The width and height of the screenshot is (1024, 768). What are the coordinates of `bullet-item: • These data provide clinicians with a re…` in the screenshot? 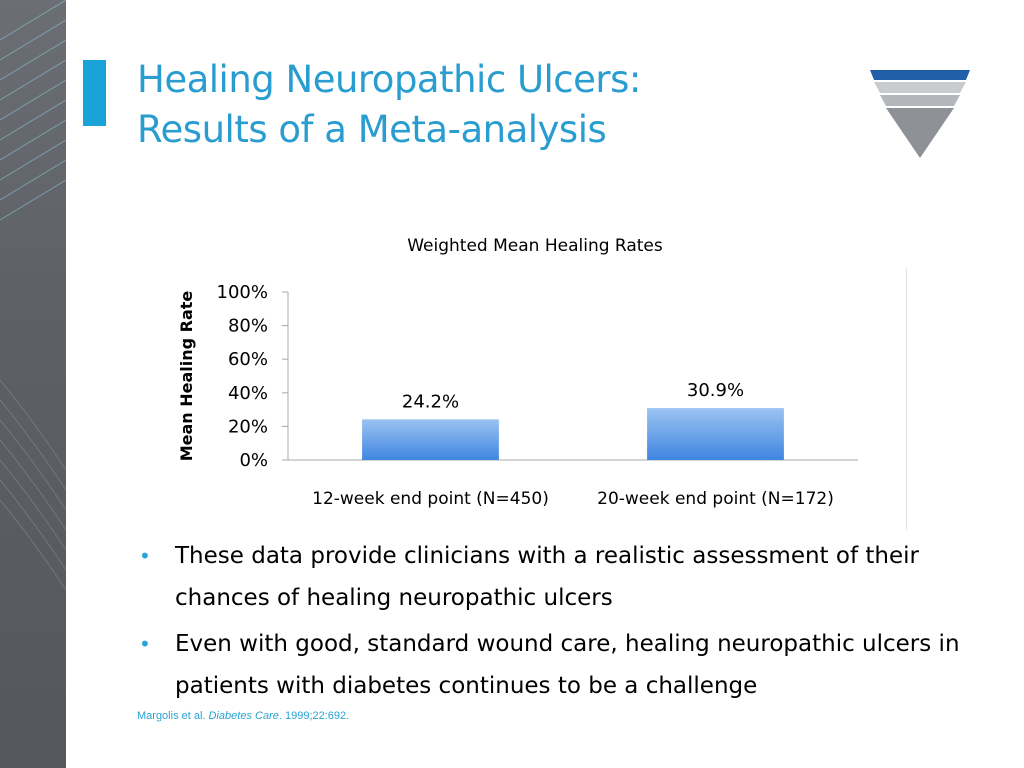 It's located at (570, 577).